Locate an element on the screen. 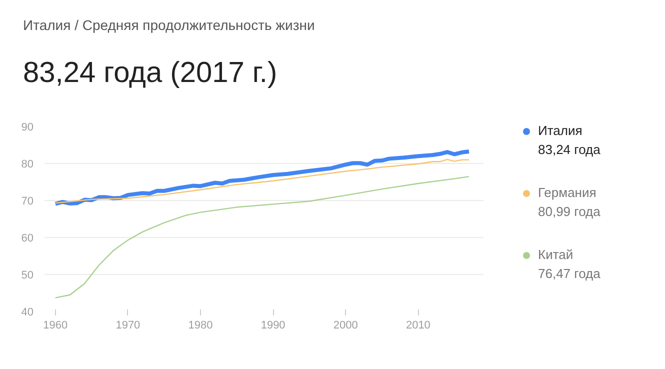 The height and width of the screenshot is (369, 665). x-tick-label: 1970 is located at coordinates (128, 326).